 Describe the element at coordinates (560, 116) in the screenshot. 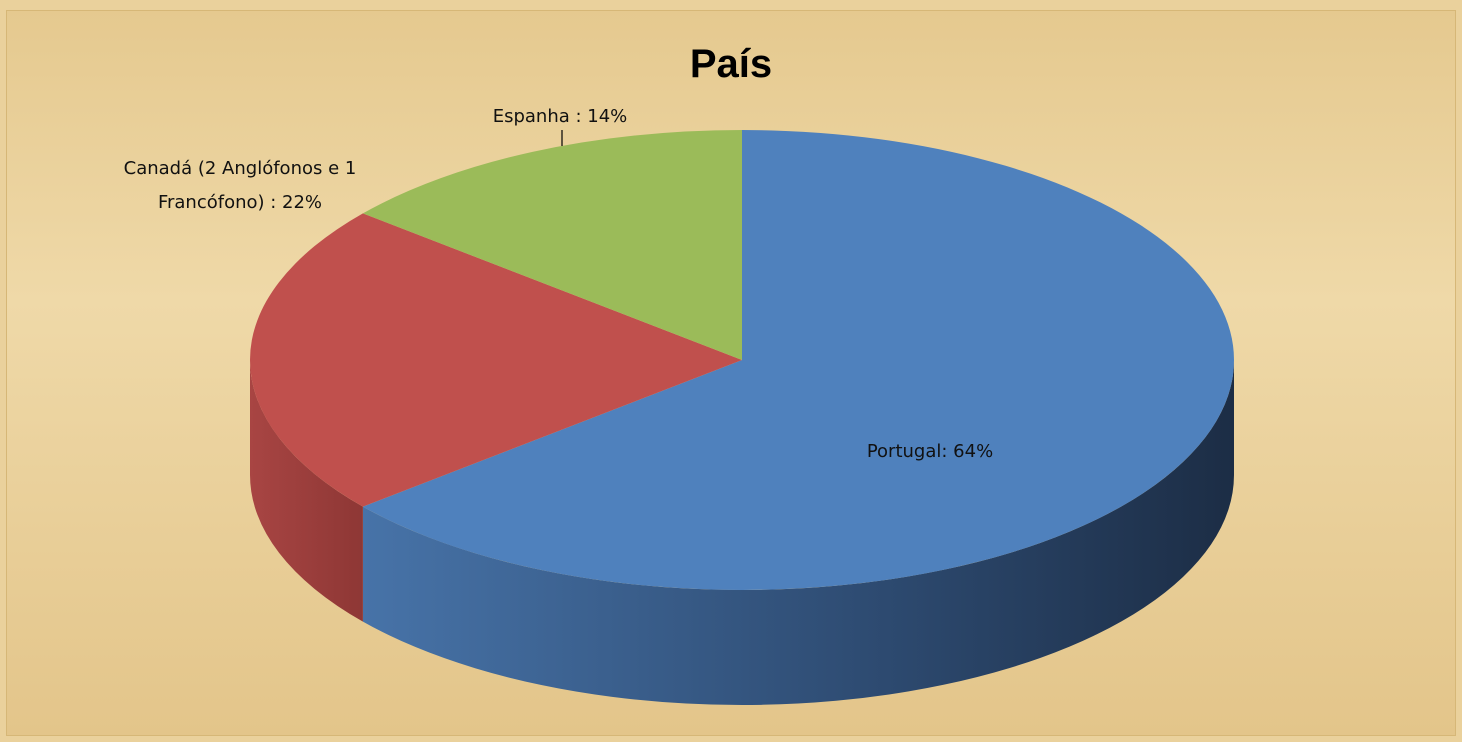

I see `data-label: Espanha : 14%` at that location.